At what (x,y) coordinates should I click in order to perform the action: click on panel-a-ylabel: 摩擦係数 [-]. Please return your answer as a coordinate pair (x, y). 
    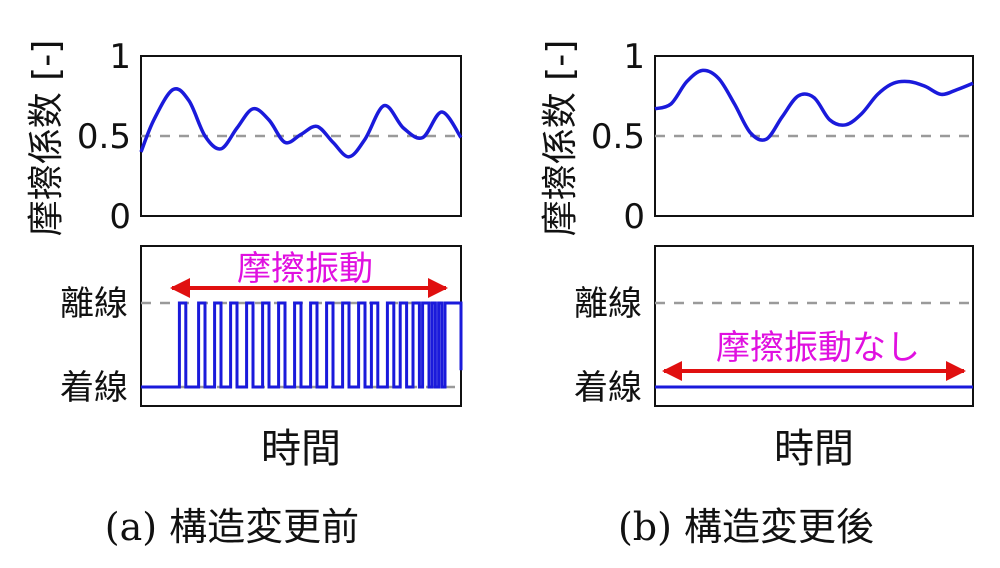
    Looking at the image, I should click on (46, 138).